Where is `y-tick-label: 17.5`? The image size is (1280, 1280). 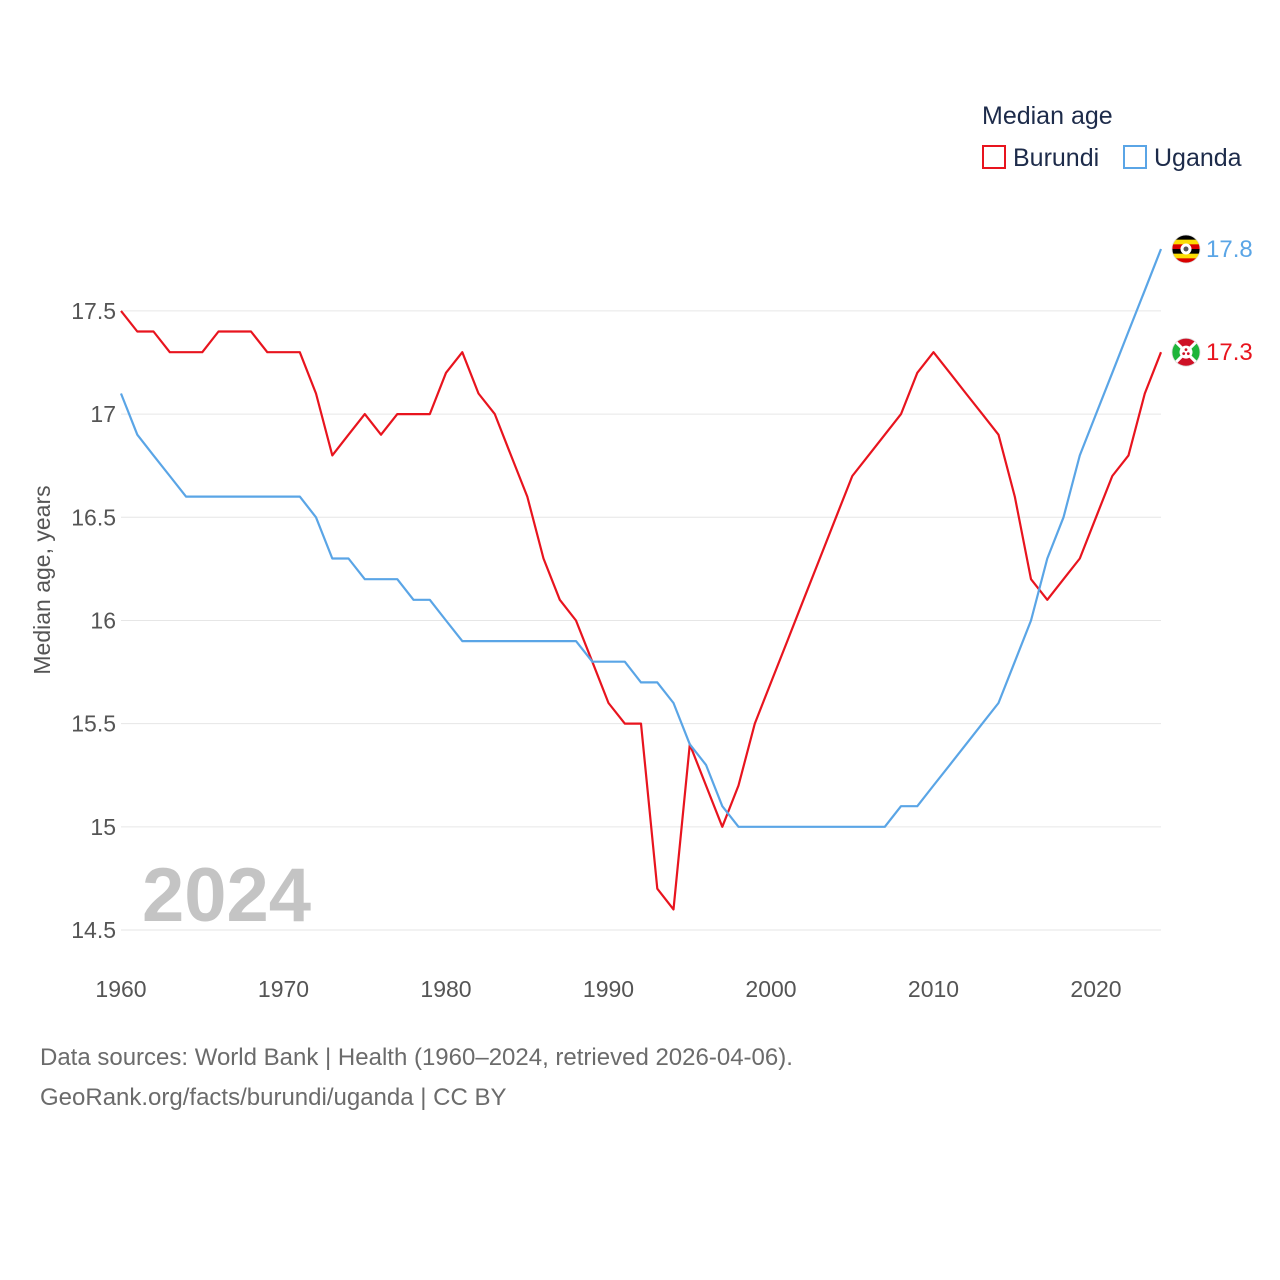 y-tick-label: 17.5 is located at coordinates (93, 311).